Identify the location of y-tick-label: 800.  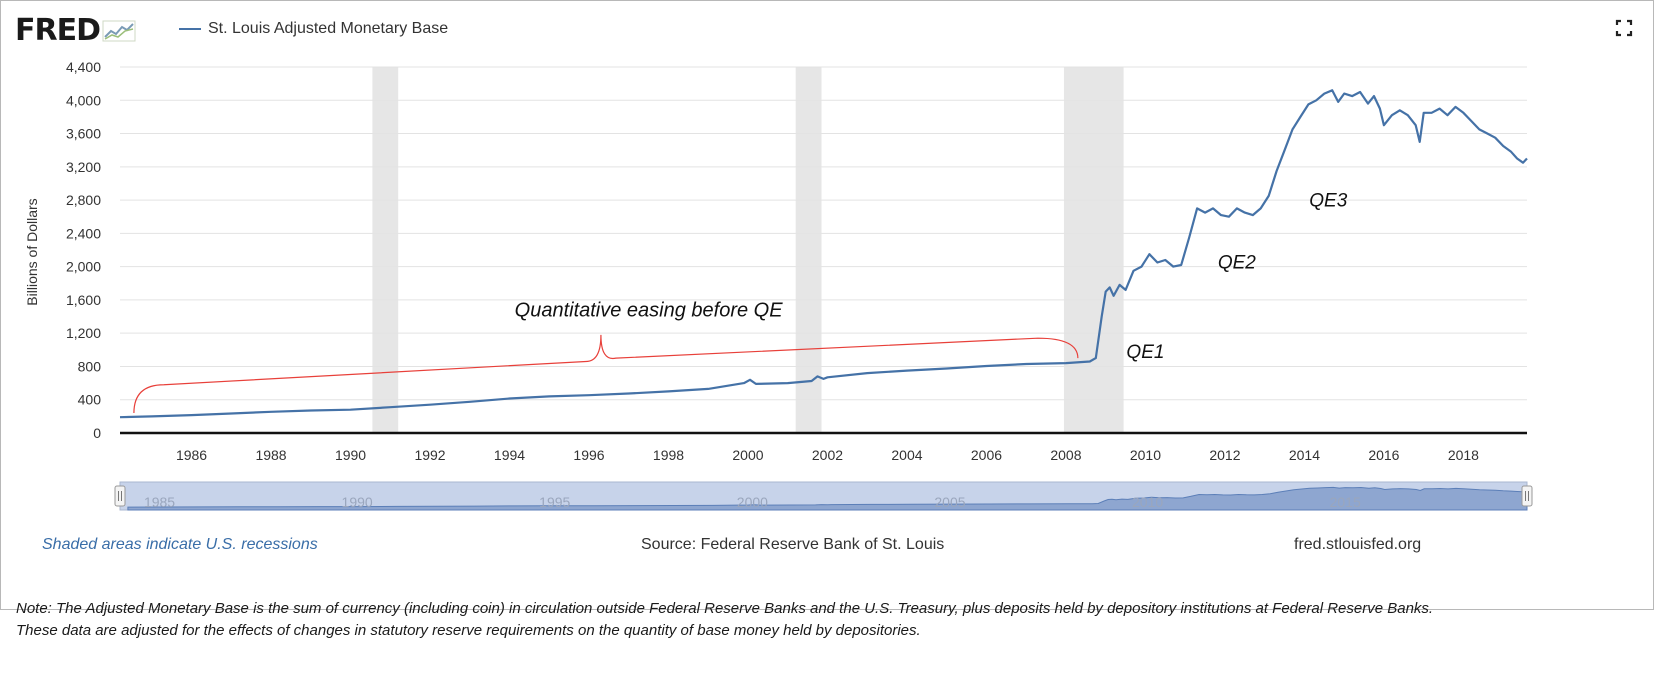
(90, 366).